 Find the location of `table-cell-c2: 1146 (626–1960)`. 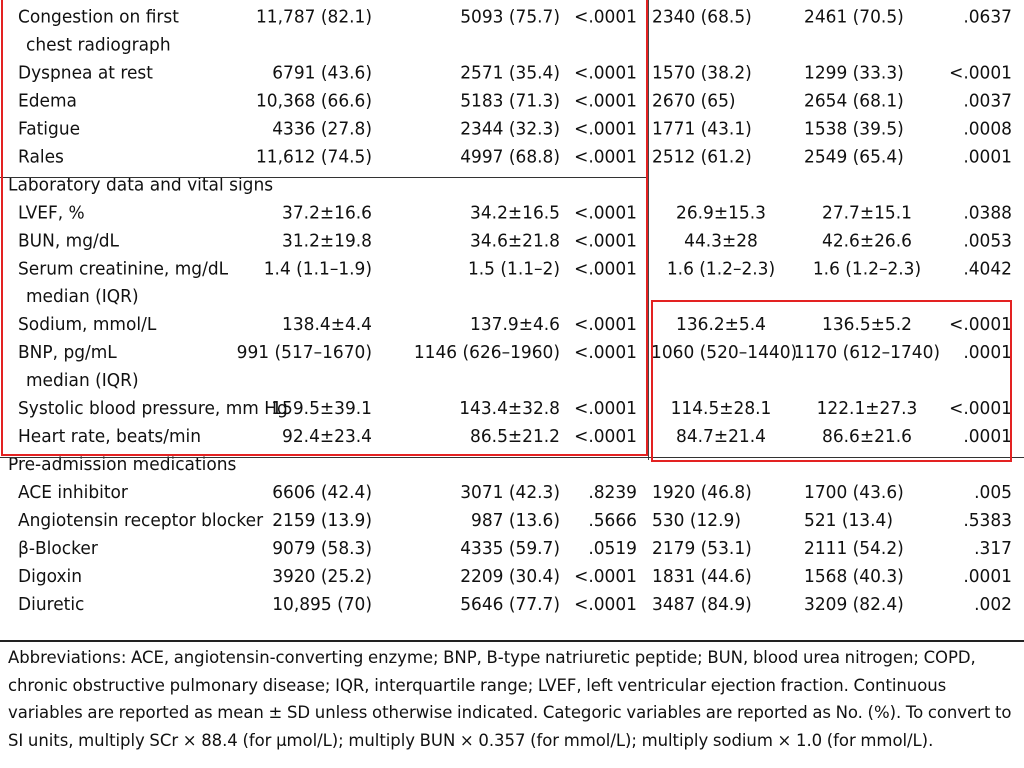

table-cell-c2: 1146 (626–1960) is located at coordinates (486, 353).